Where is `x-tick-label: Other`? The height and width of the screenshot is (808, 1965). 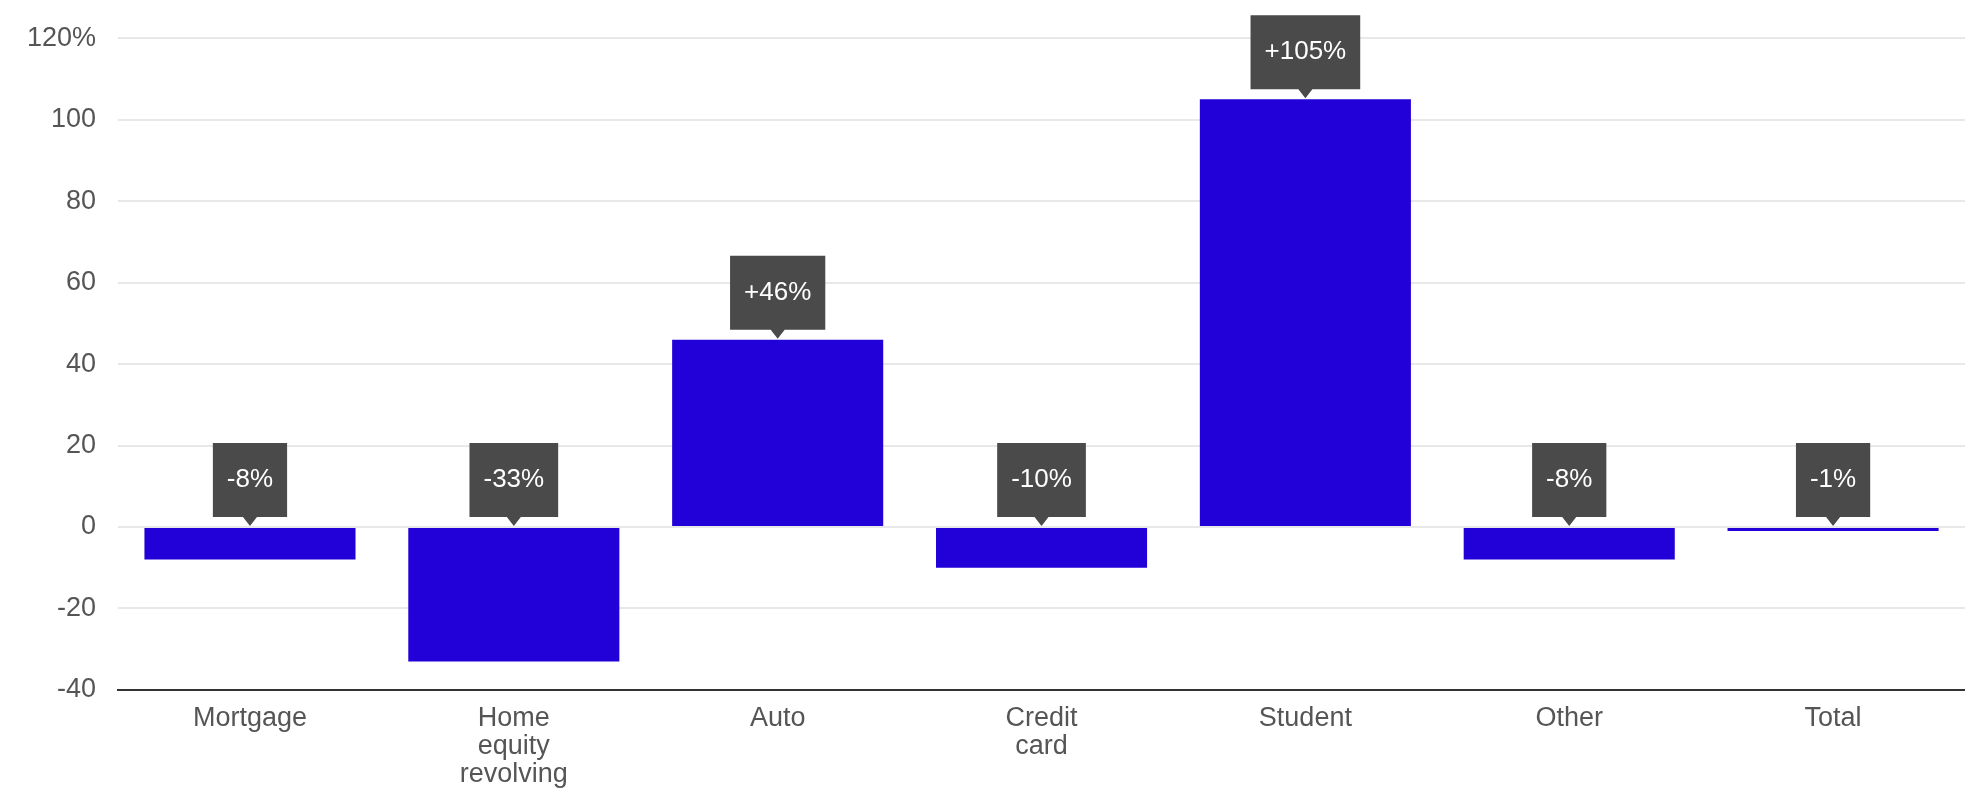 x-tick-label: Other is located at coordinates (1569, 716).